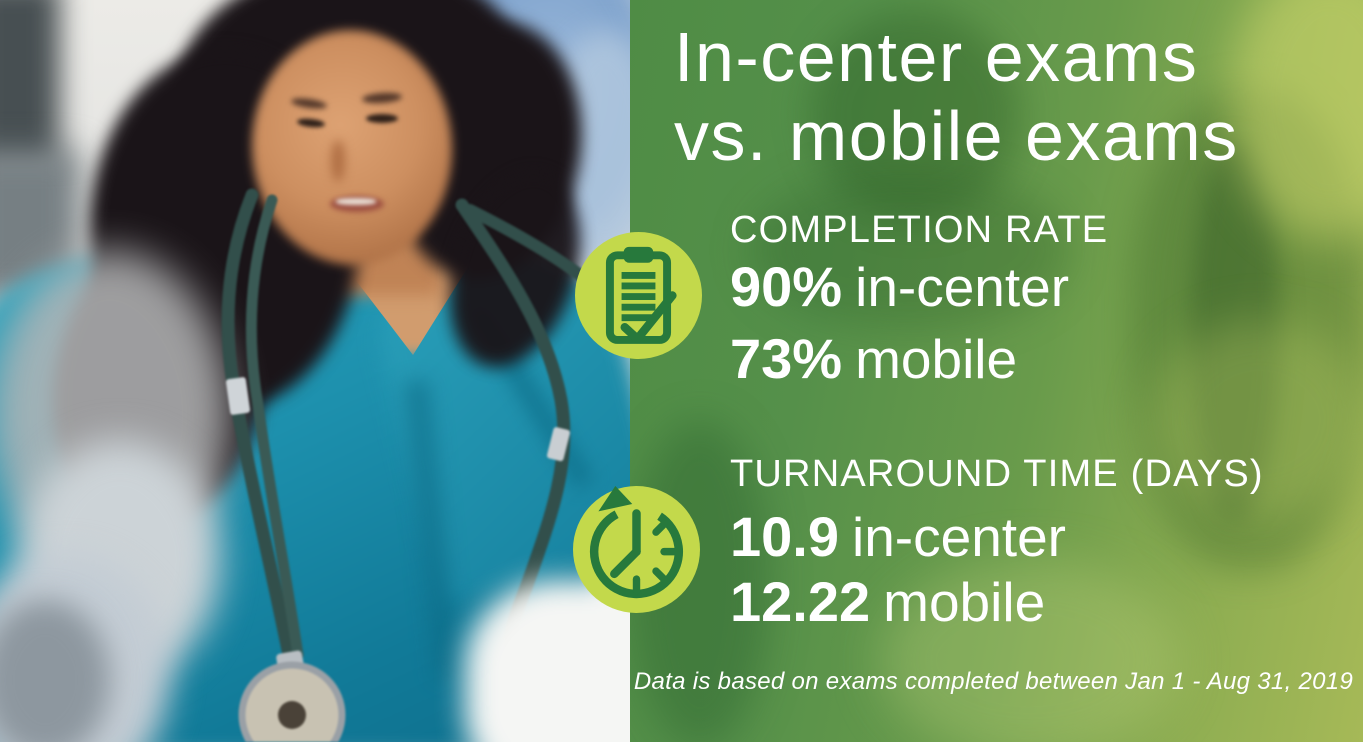  Describe the element at coordinates (786, 358) in the screenshot. I see `stat-value: 73%` at that location.